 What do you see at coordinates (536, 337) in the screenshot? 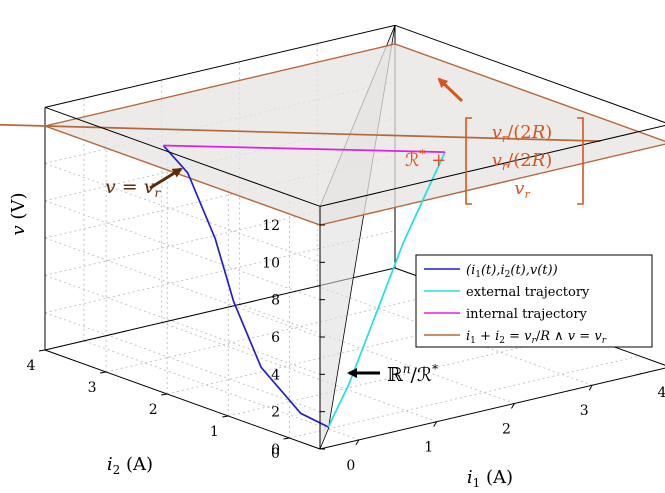
I see `legend-label-plane: i1 + i2 = vr/R ∧ v = vr` at bounding box center [536, 337].